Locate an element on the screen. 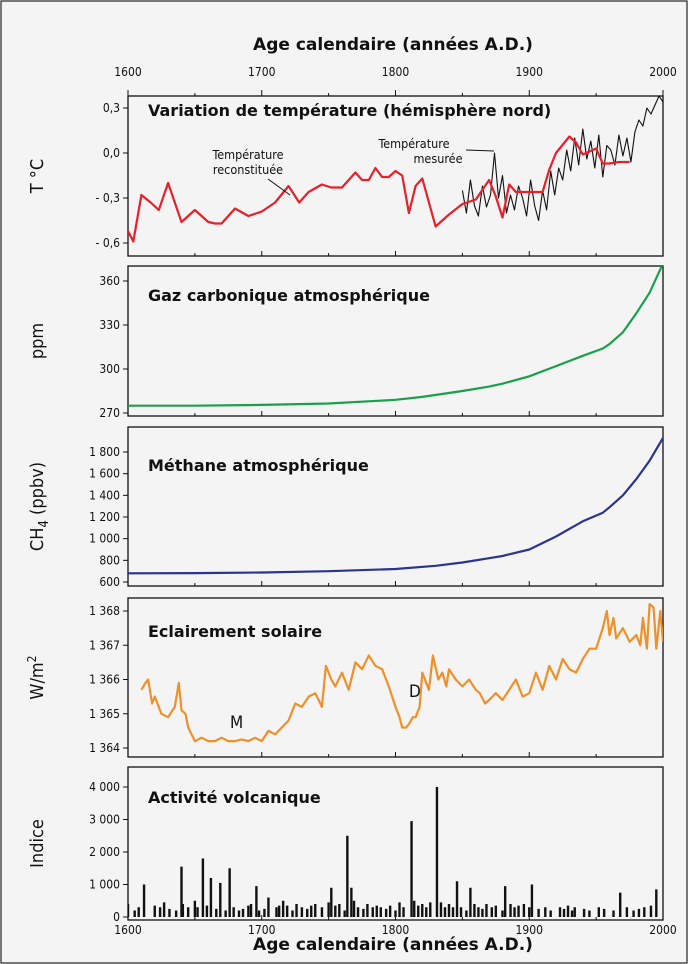 The width and height of the screenshot is (688, 964). annotation-leader is located at coordinates (480, 150).